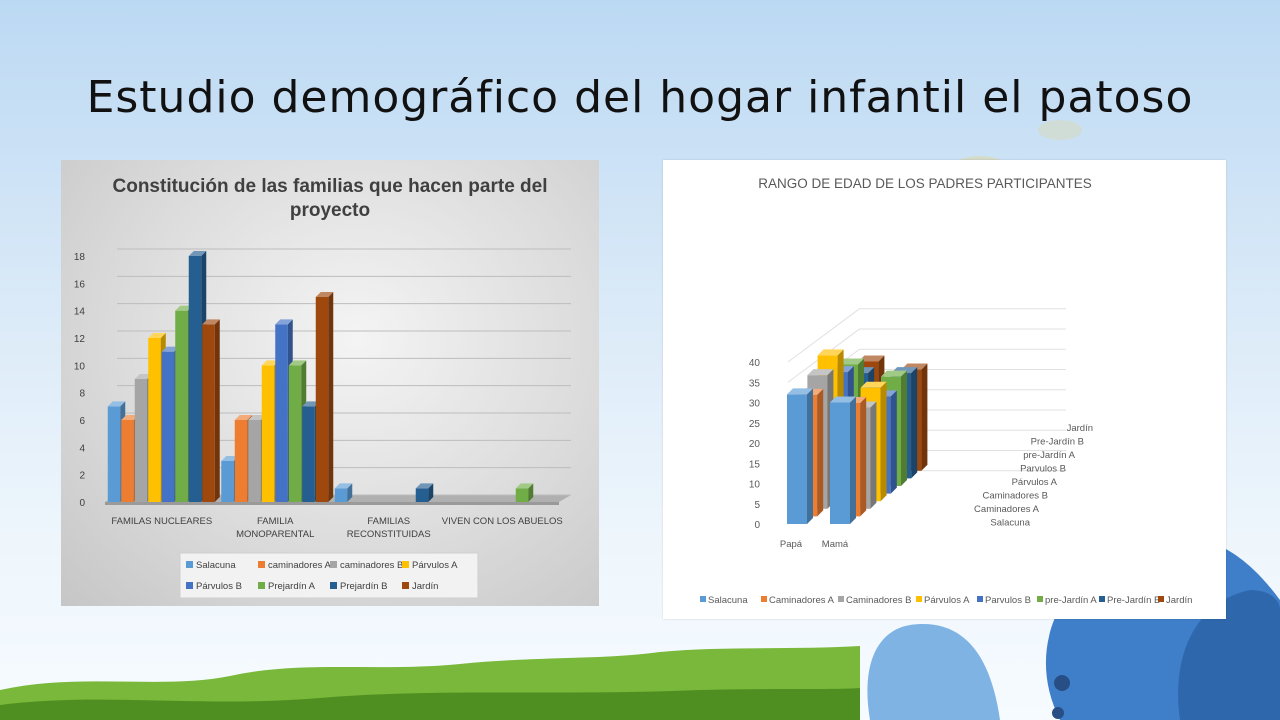  What do you see at coordinates (1007, 509) in the screenshot?
I see `chart2-depth-label: Caminadores A` at bounding box center [1007, 509].